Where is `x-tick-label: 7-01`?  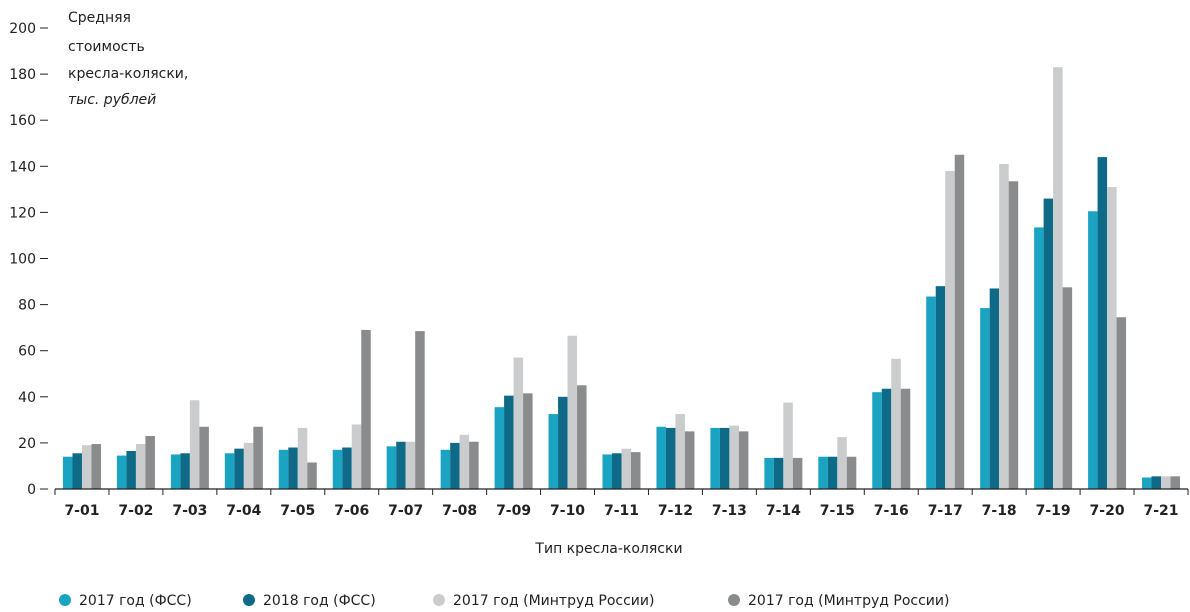 x-tick-label: 7-01 is located at coordinates (81, 511).